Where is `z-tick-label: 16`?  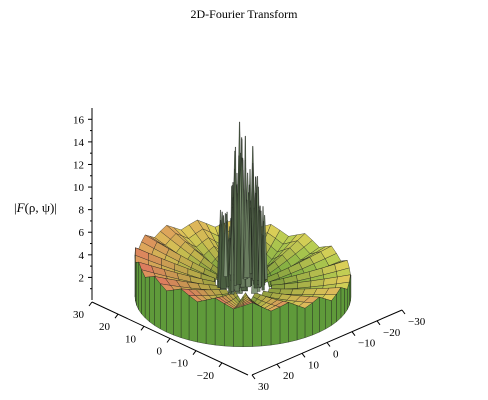
z-tick-label: 16 is located at coordinates (79, 120).